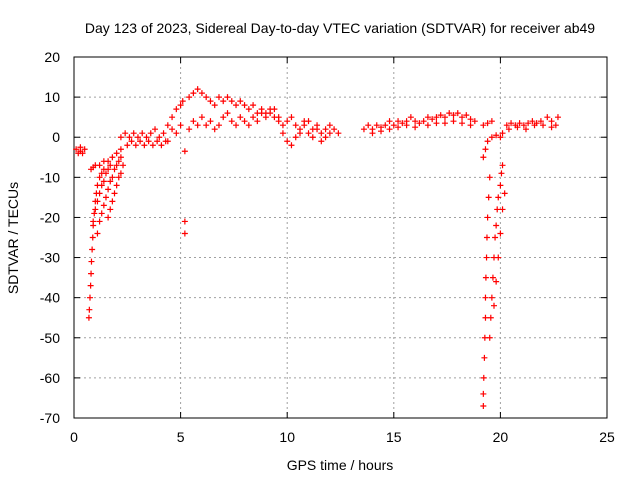 Image resolution: width=640 pixels, height=480 pixels. Describe the element at coordinates (50, 217) in the screenshot. I see `y-tick-label: -20` at that location.